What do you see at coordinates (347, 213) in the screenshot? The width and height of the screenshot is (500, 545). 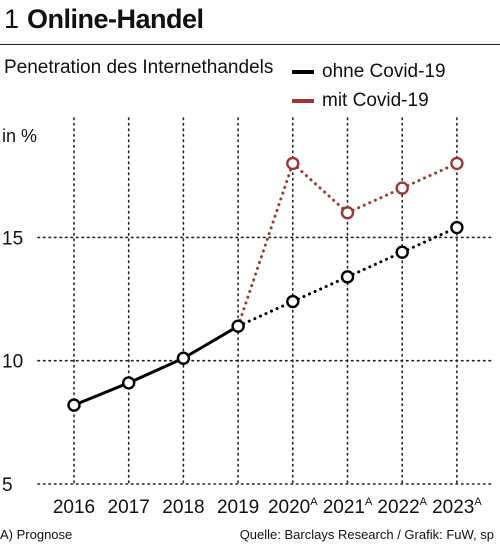 I see `series-1-point-2021` at bounding box center [347, 213].